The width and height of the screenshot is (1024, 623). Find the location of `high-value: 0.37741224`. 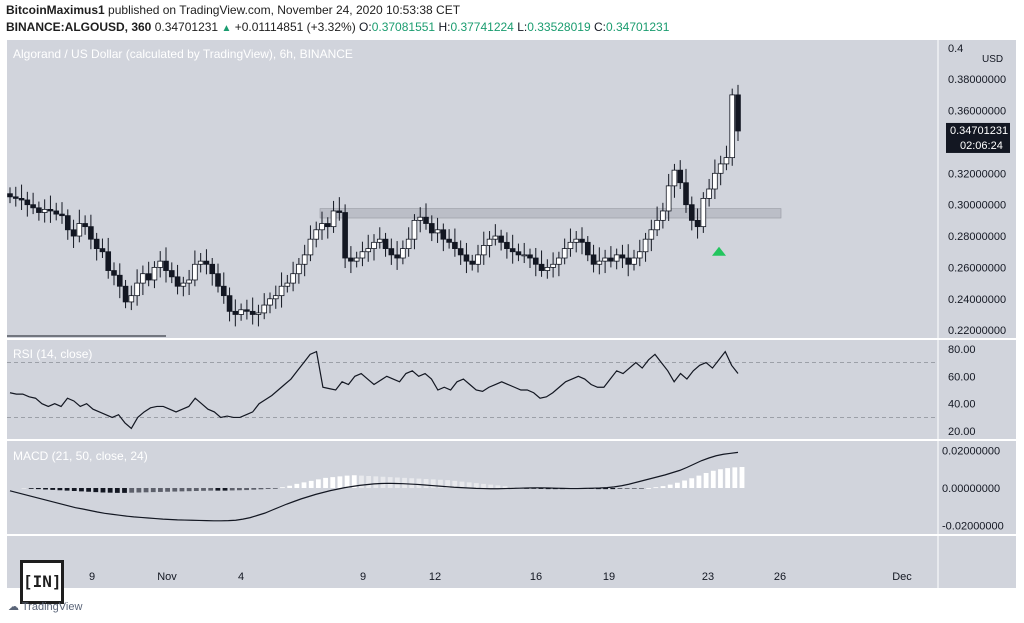

high-value: 0.37741224 is located at coordinates (482, 27).